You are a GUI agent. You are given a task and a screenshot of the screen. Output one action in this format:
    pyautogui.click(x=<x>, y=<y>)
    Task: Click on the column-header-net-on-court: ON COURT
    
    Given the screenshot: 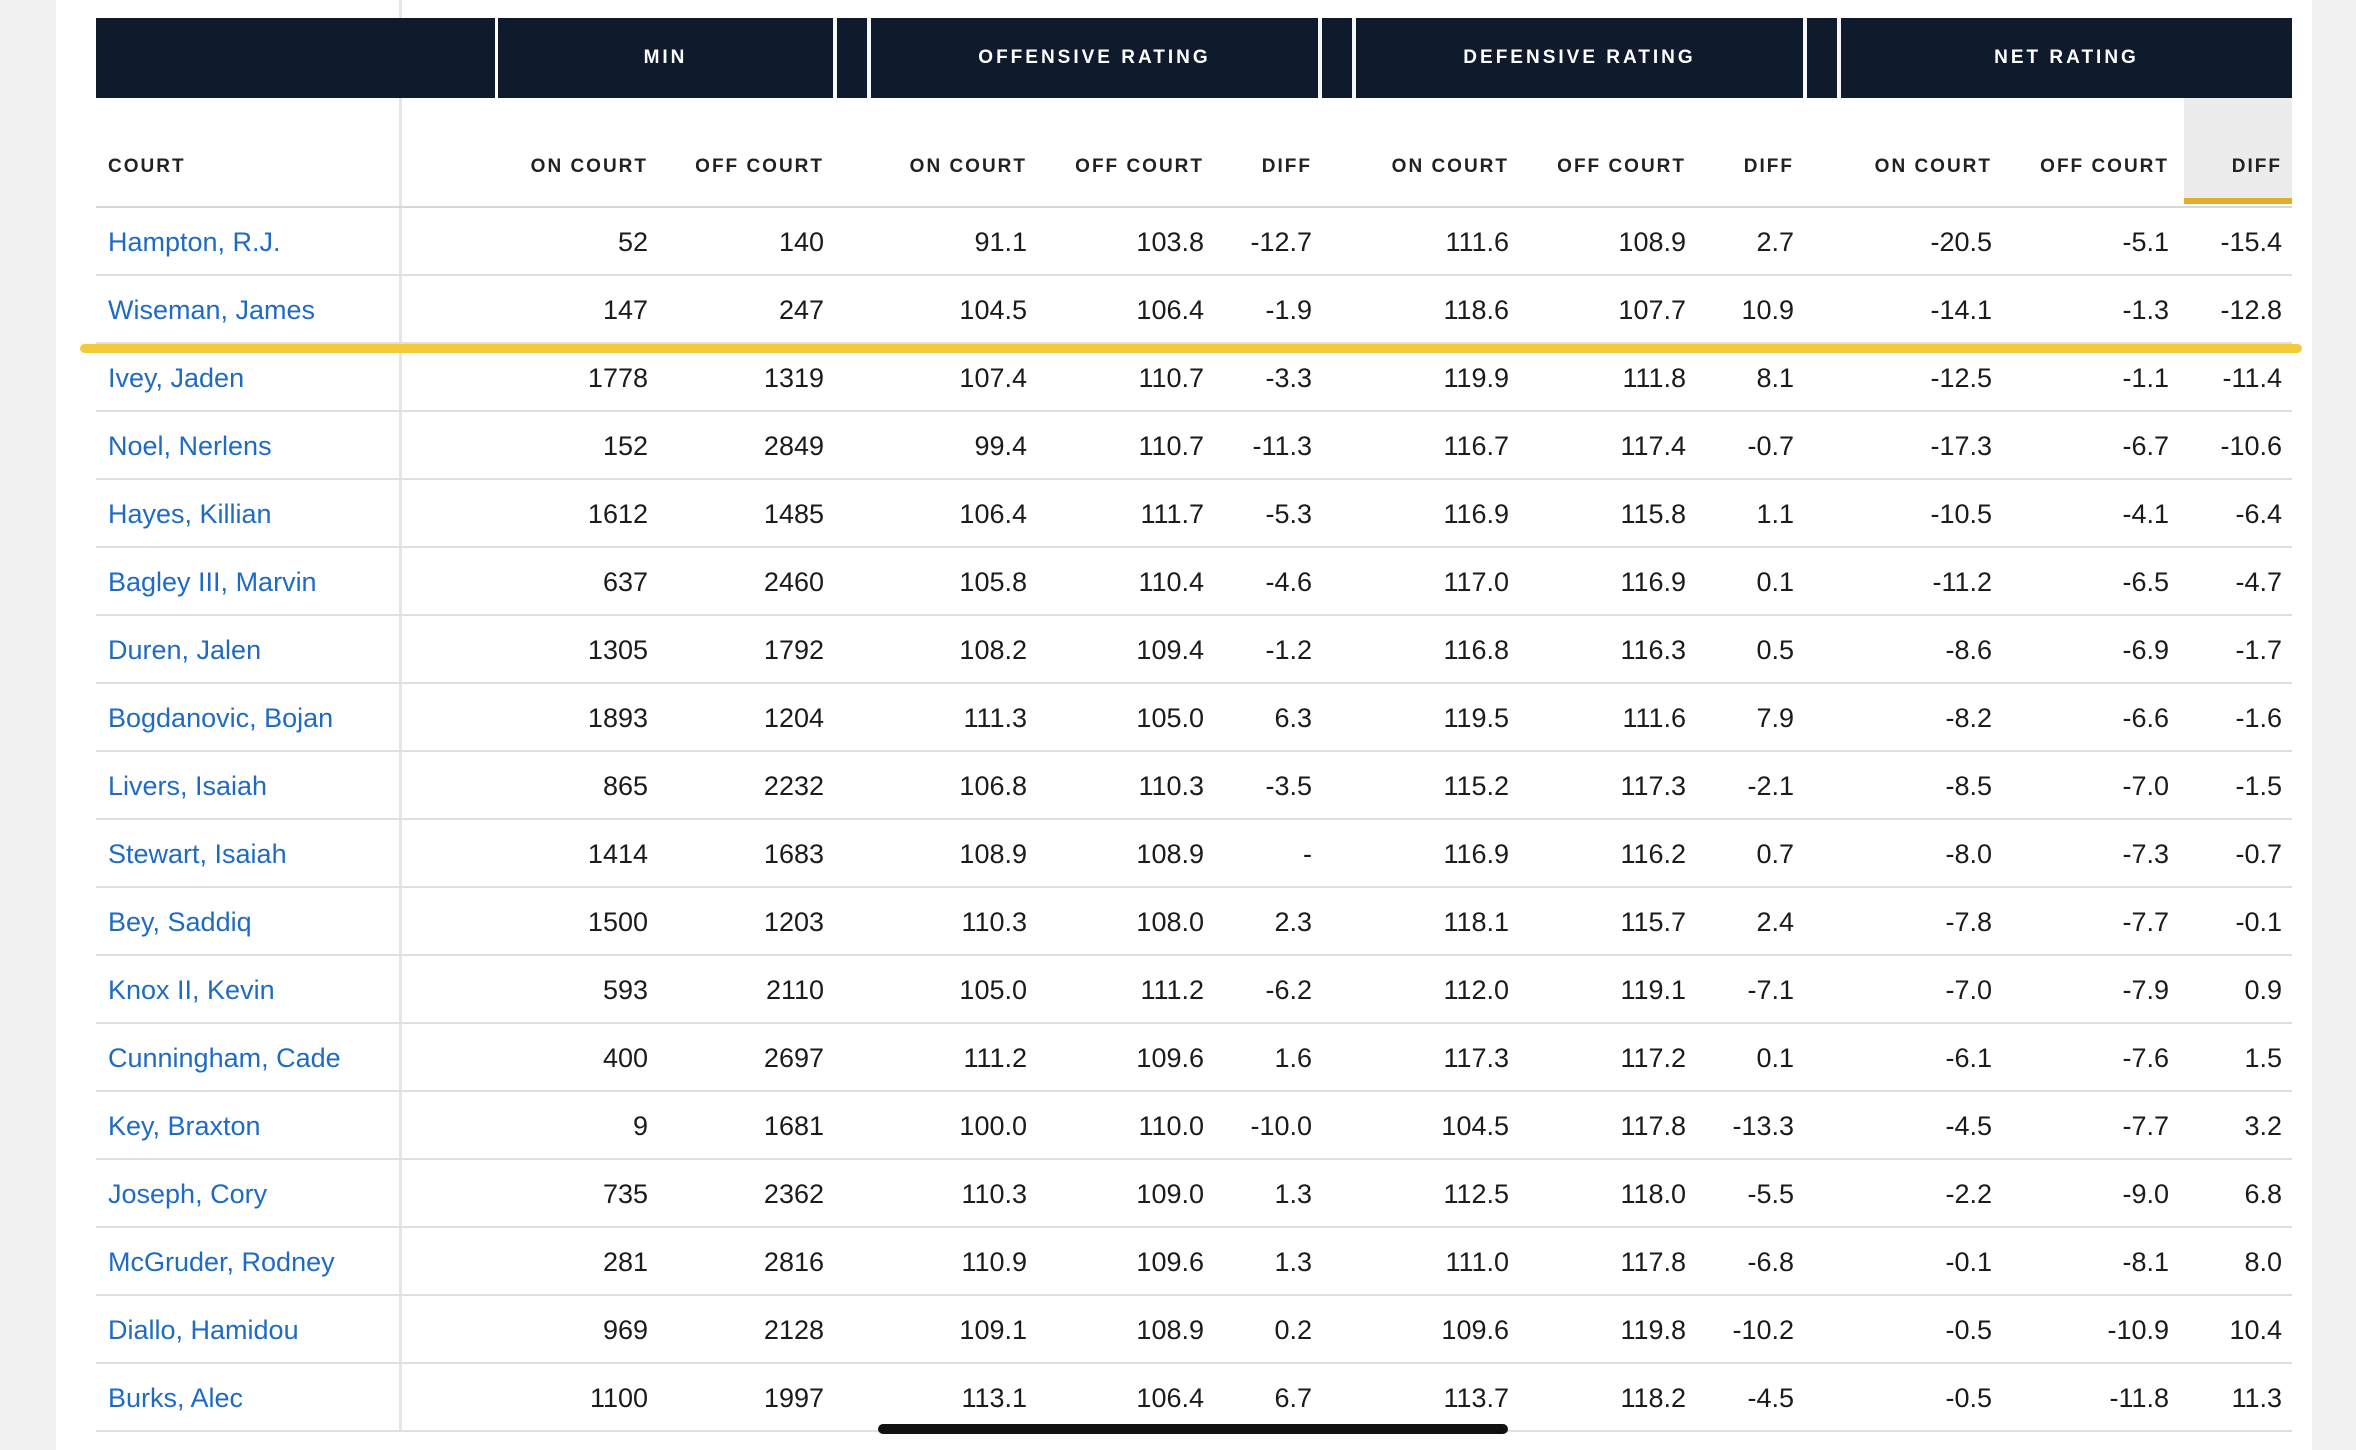 What is the action you would take?
    pyautogui.click(x=1933, y=166)
    